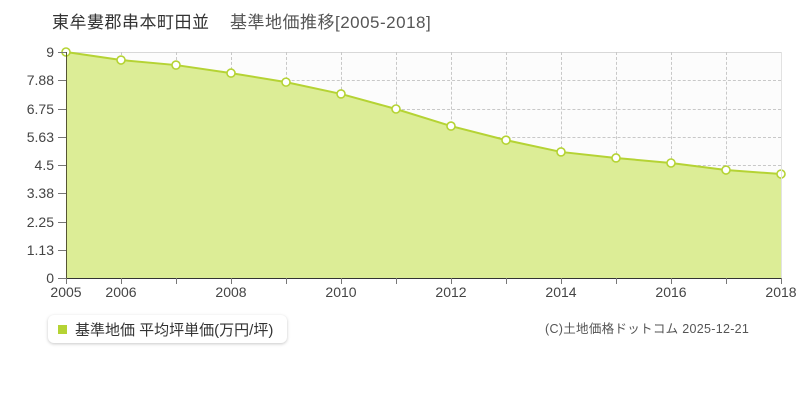  What do you see at coordinates (341, 292) in the screenshot?
I see `x-axis-label: 2010` at bounding box center [341, 292].